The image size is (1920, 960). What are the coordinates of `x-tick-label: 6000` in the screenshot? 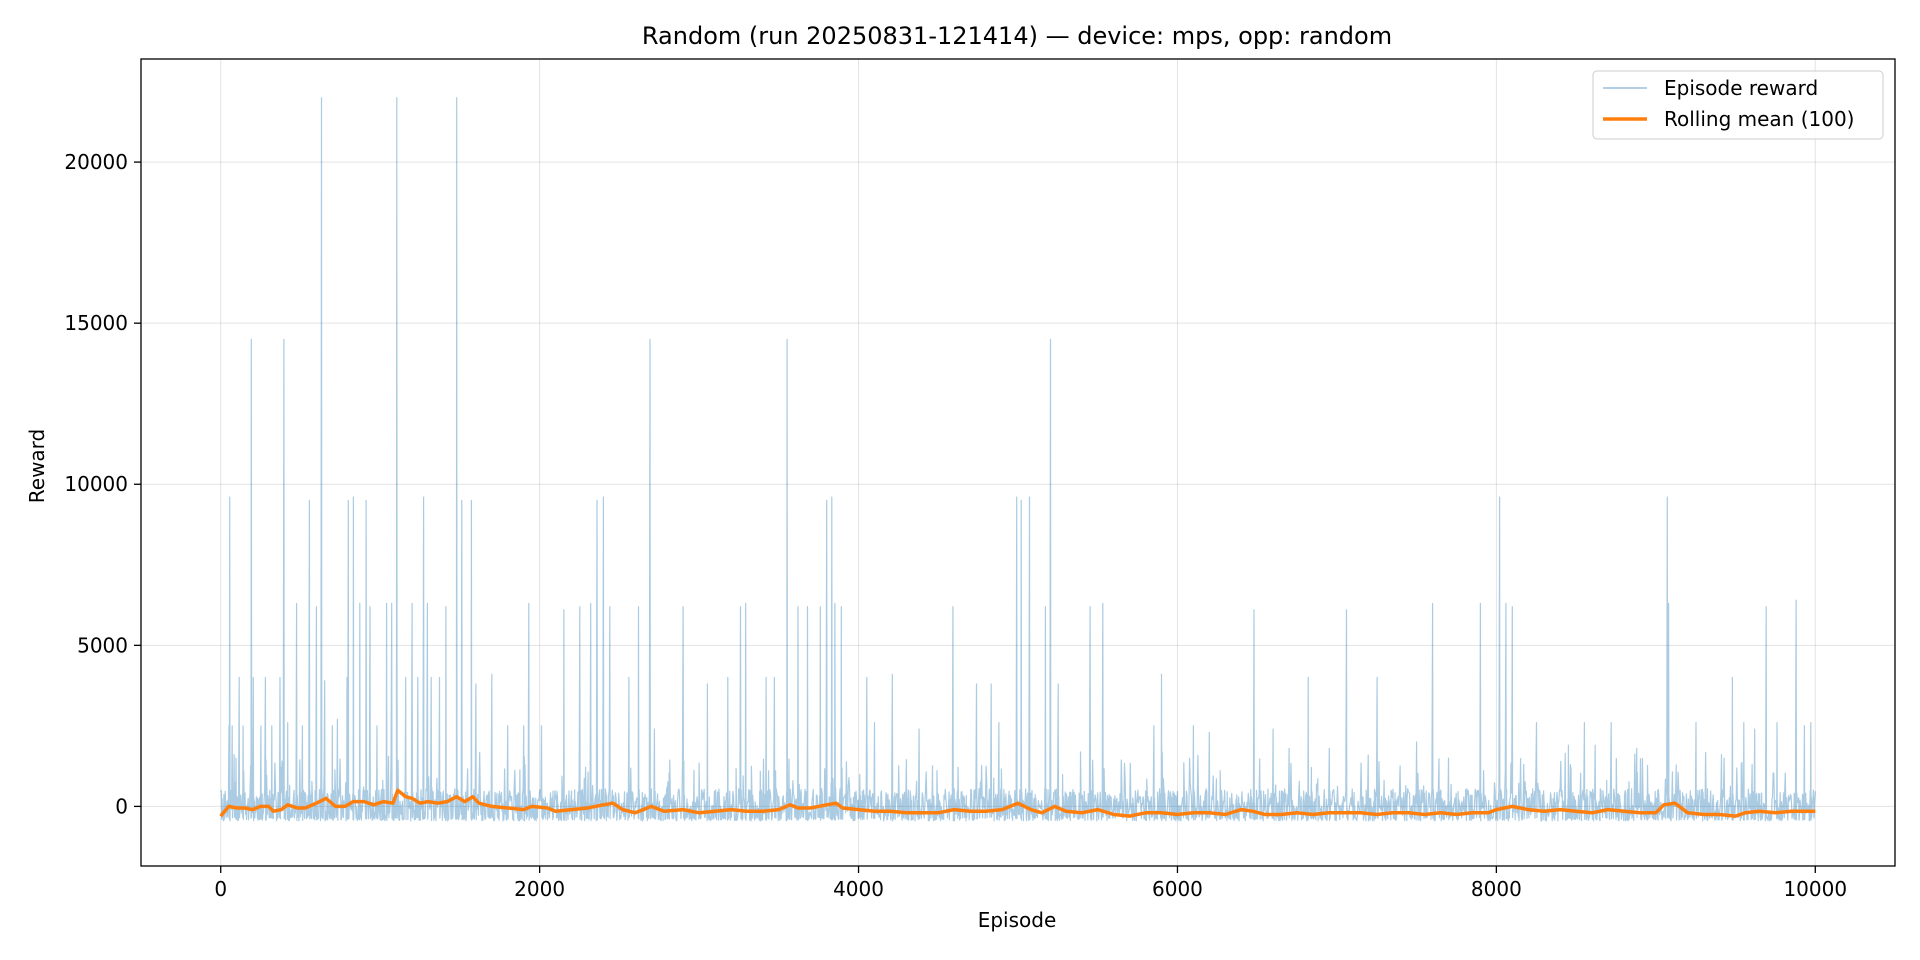 It's located at (1177, 889).